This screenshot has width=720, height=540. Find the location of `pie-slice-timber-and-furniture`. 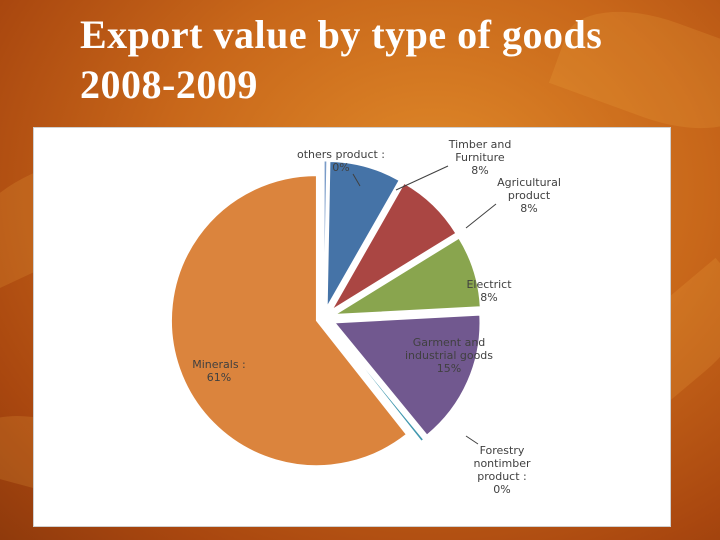

pie-slice-timber-and-furniture is located at coordinates (363, 233).